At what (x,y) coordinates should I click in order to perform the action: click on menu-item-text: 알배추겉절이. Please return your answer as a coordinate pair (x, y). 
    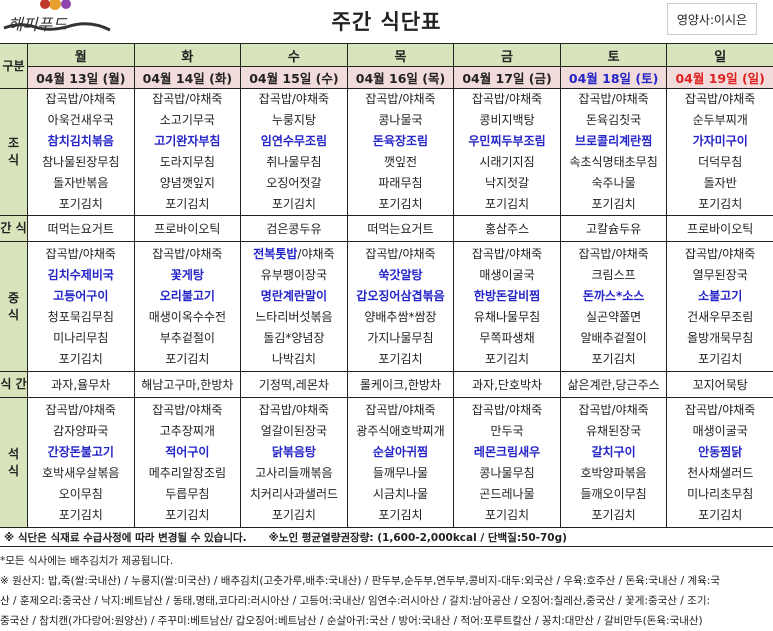
    Looking at the image, I should click on (613, 337).